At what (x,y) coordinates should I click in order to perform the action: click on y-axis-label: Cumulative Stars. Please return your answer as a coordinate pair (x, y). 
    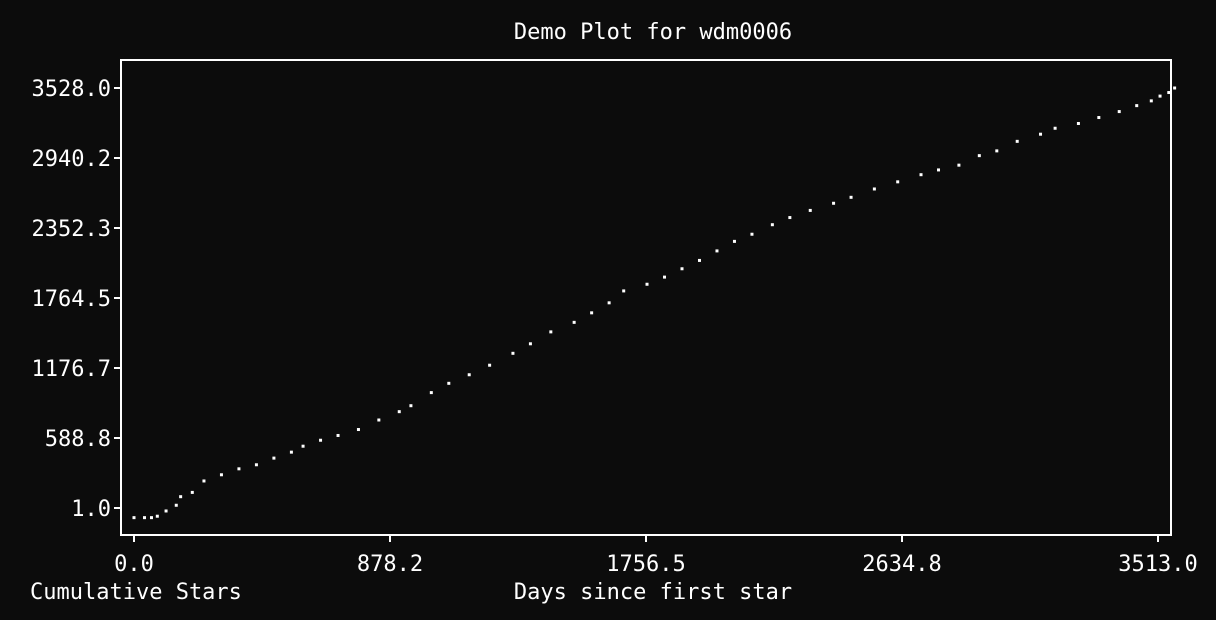
    Looking at the image, I should click on (136, 592).